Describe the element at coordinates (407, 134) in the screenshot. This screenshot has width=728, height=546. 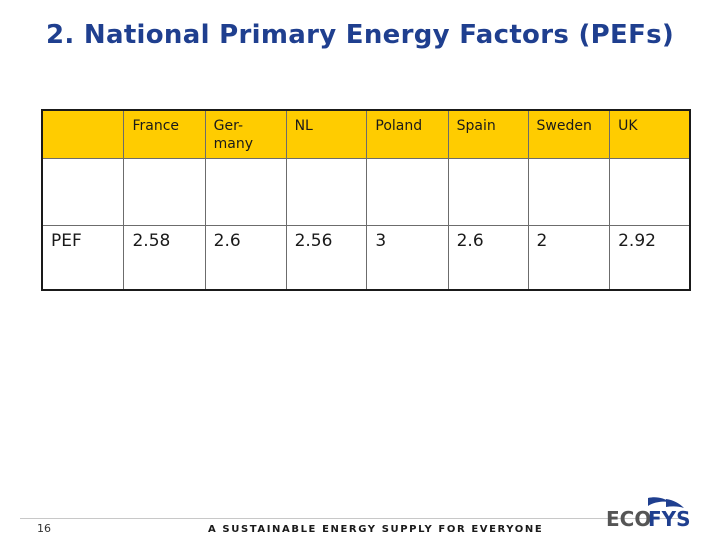
I see `header-cell-poland: Poland` at that location.